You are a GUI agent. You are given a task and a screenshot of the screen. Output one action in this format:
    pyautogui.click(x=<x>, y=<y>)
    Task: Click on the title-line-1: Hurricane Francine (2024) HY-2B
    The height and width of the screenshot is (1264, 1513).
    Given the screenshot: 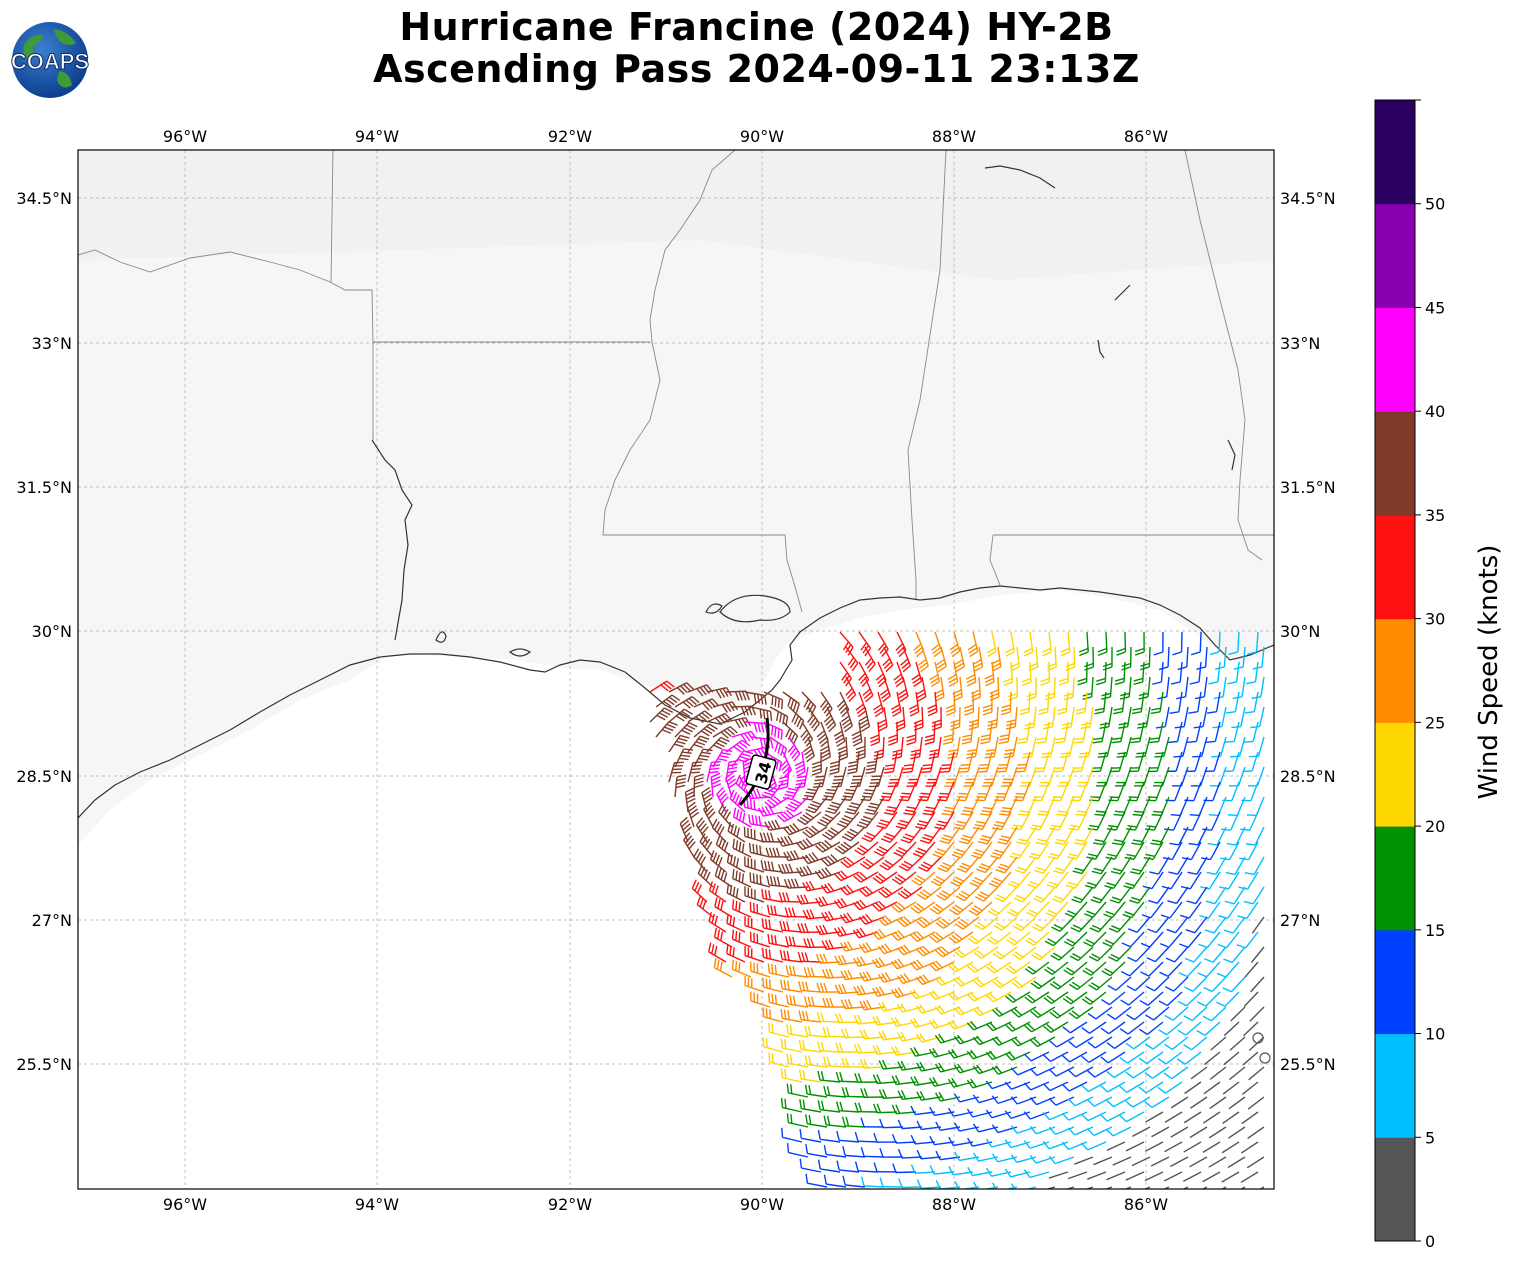 What is the action you would take?
    pyautogui.click(x=756, y=27)
    